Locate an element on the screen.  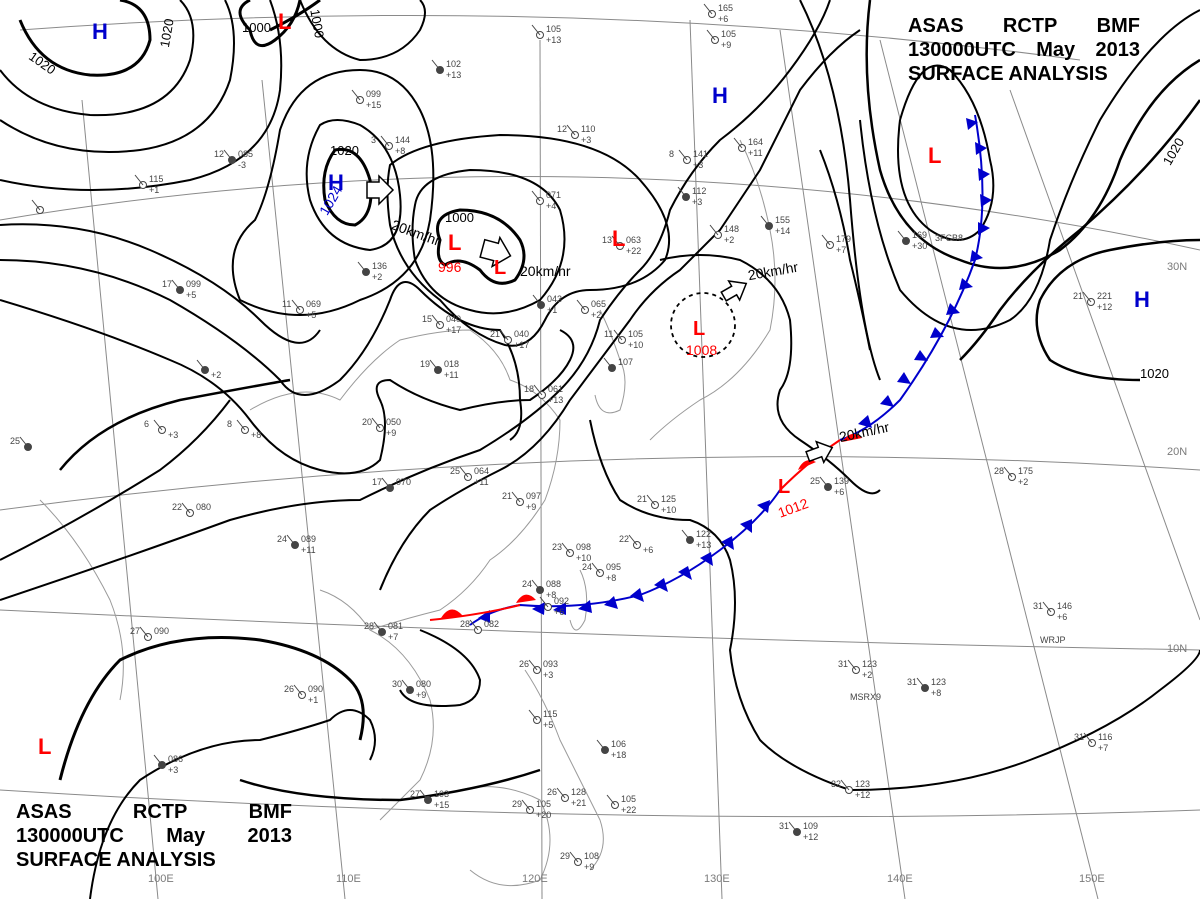
header-product-code: ASAS is located at coordinates (936, 26).